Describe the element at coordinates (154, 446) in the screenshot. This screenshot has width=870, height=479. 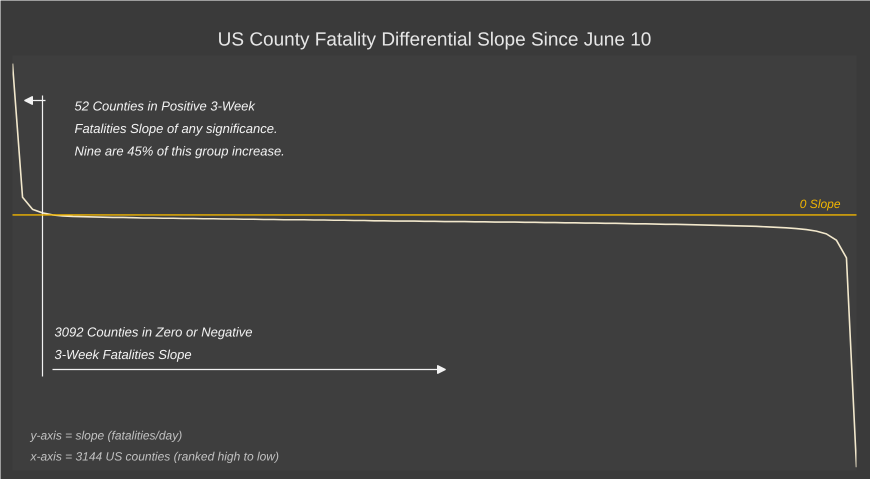
I see `annotation: y-axis = slope (fatalities/day) x-axis = 3144 US counties (ranked high to low)` at that location.